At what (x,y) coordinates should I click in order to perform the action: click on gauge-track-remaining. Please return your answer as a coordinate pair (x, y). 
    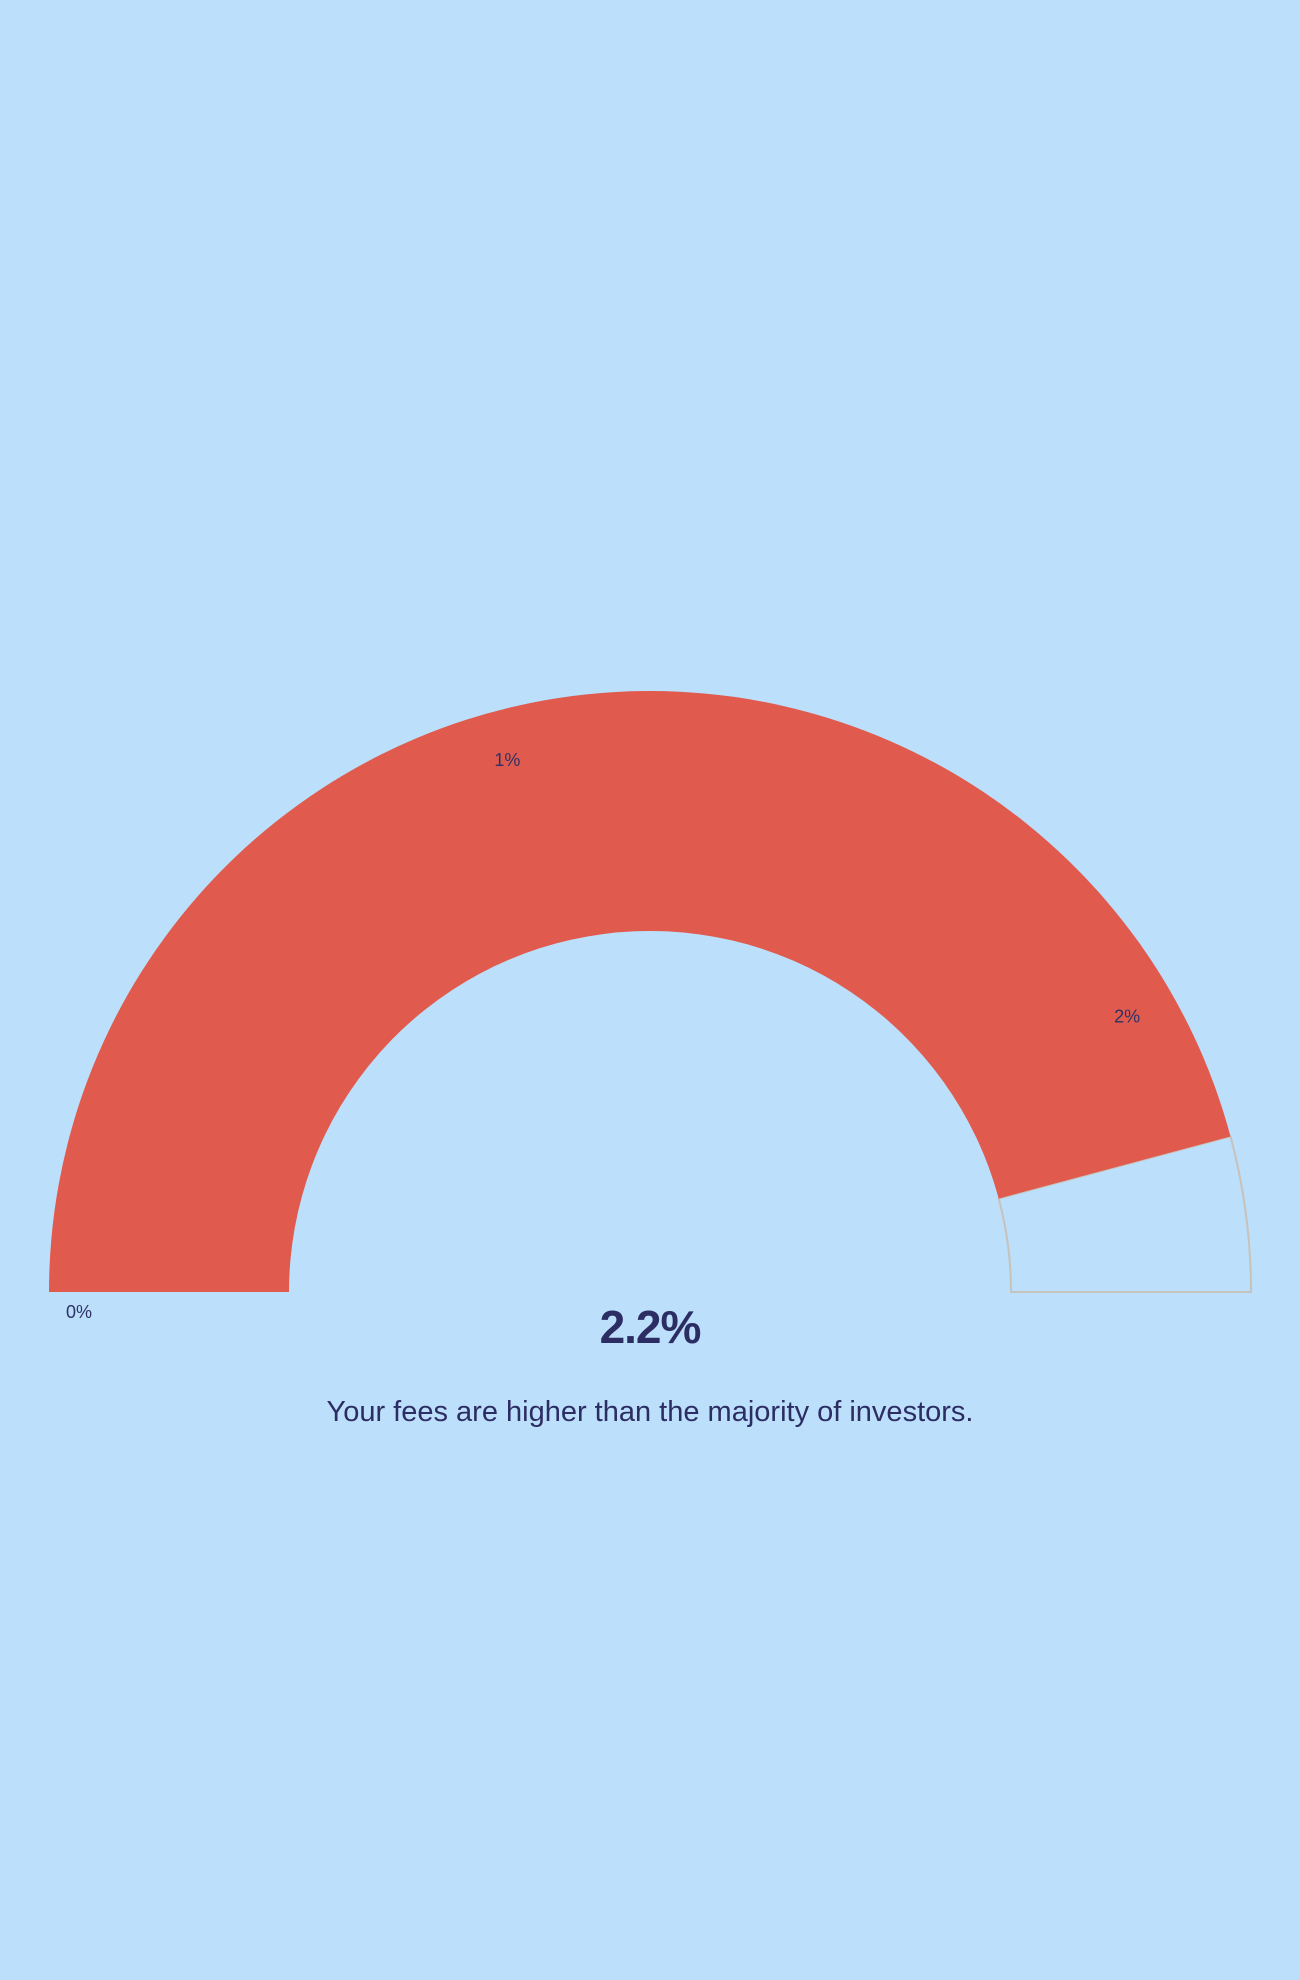
    Looking at the image, I should click on (1125, 1214).